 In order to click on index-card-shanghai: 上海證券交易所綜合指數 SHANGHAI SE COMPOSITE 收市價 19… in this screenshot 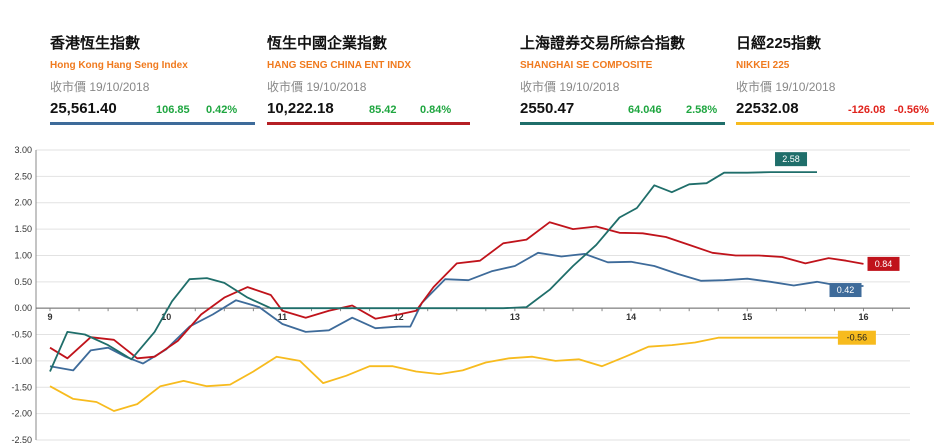, I will do `click(622, 78)`.